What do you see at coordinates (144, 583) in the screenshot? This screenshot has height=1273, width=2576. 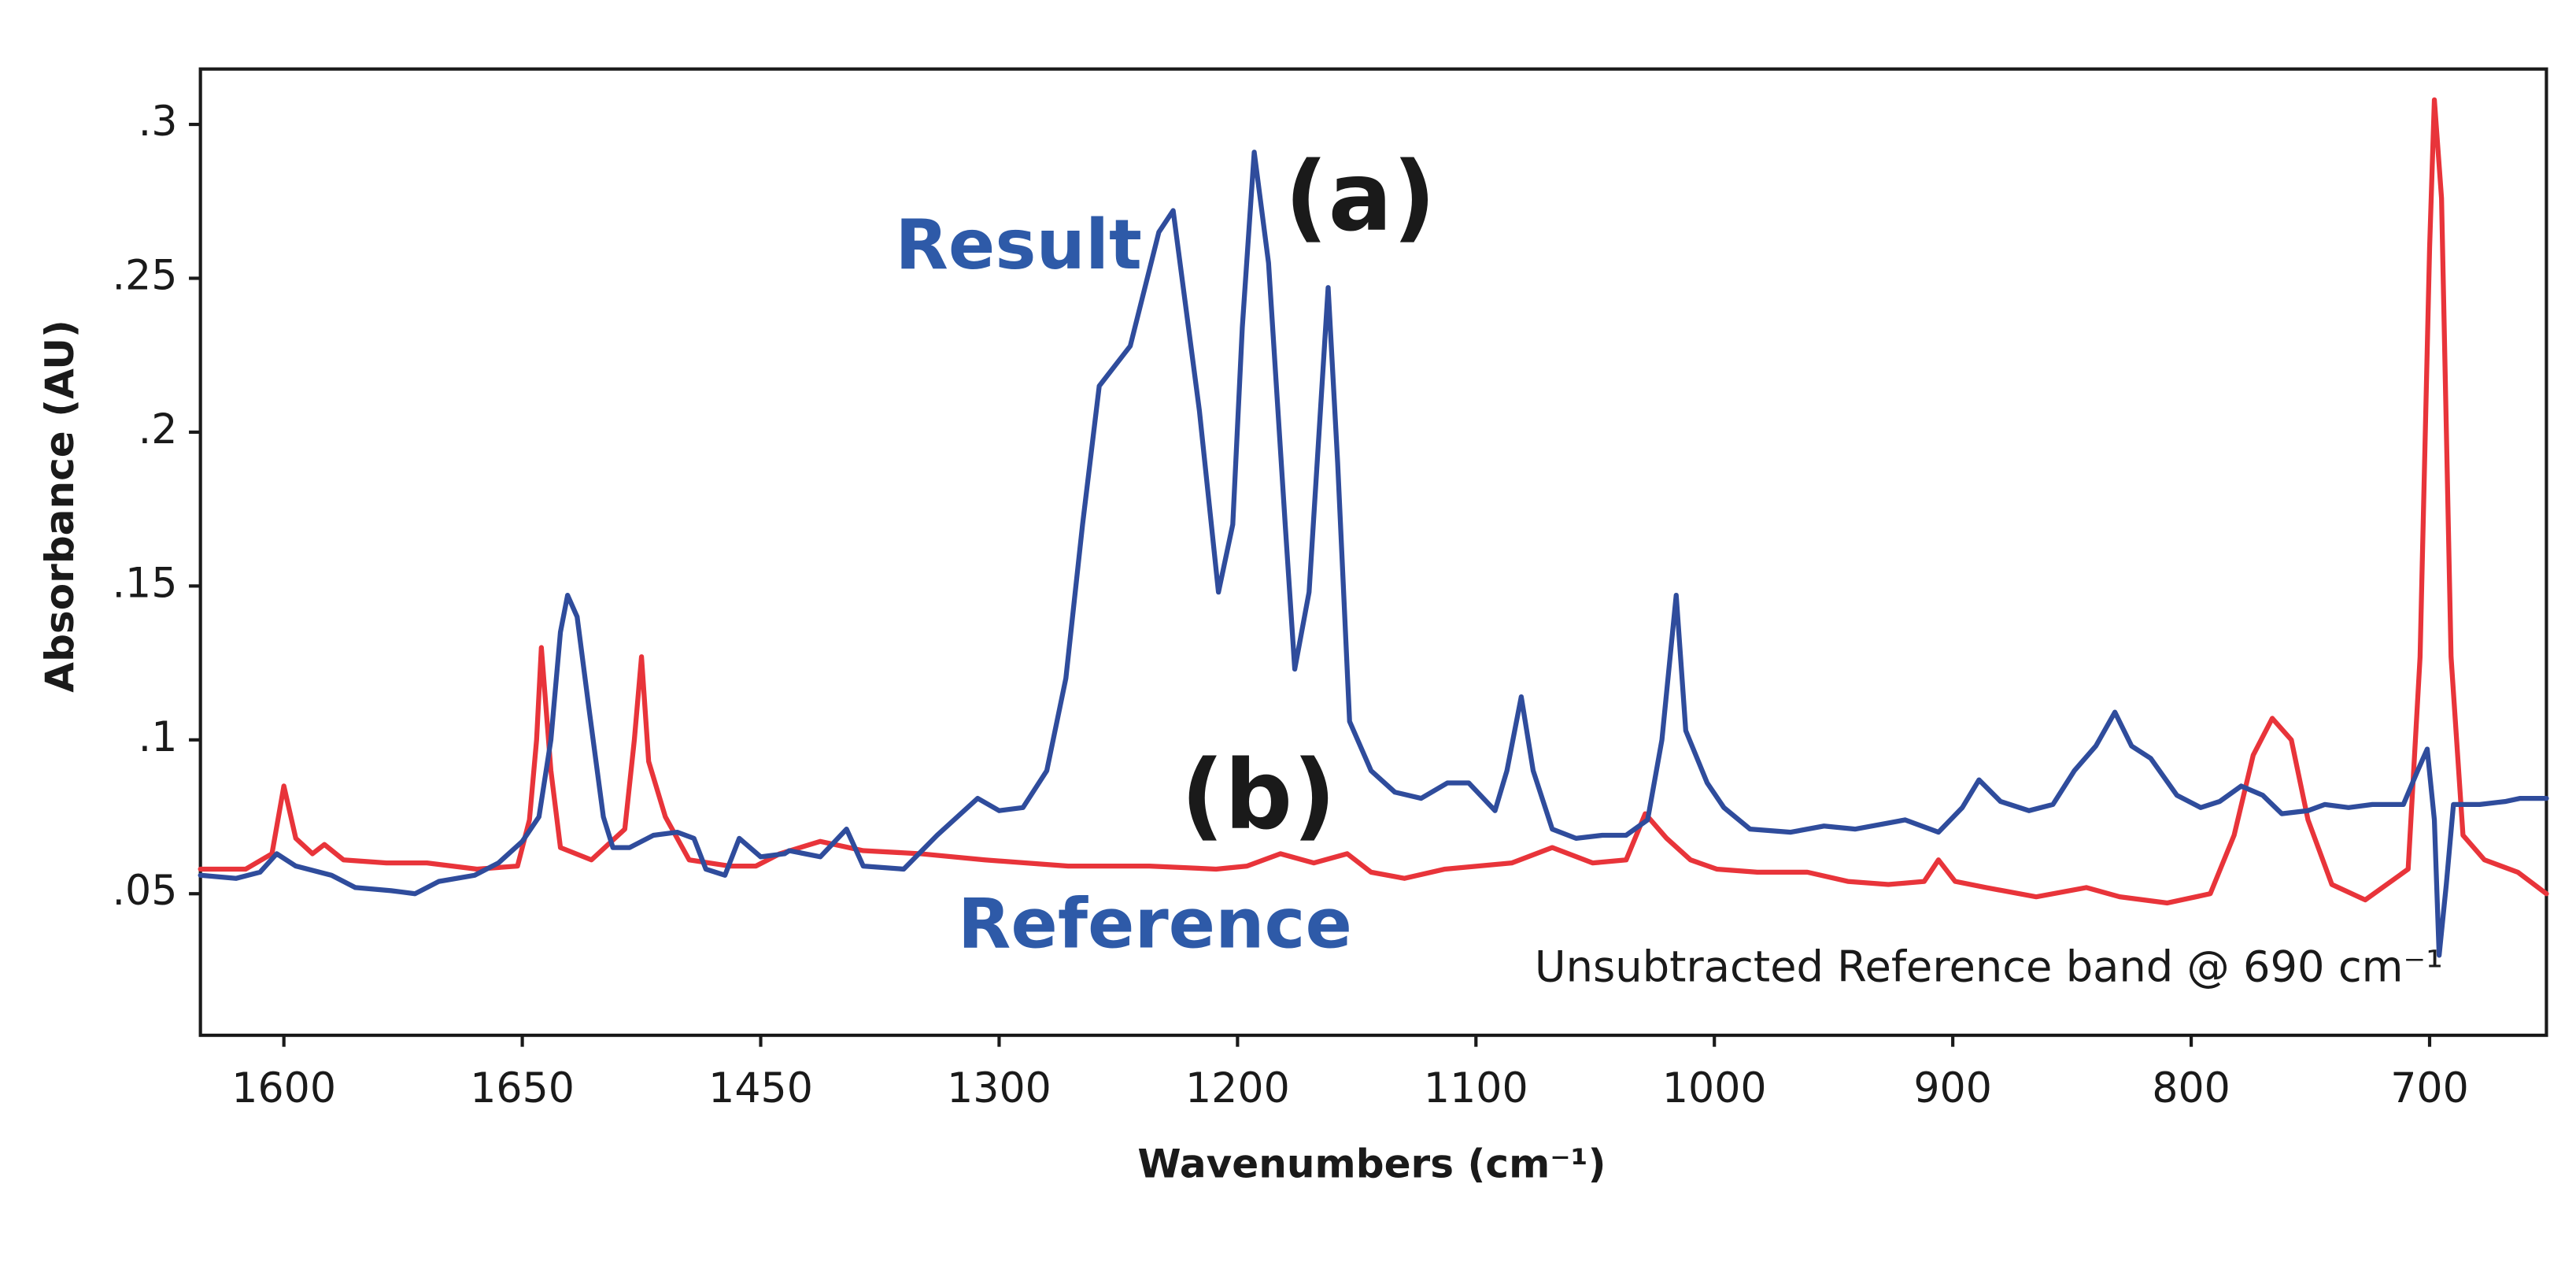 I see `y-tick-label: .15` at bounding box center [144, 583].